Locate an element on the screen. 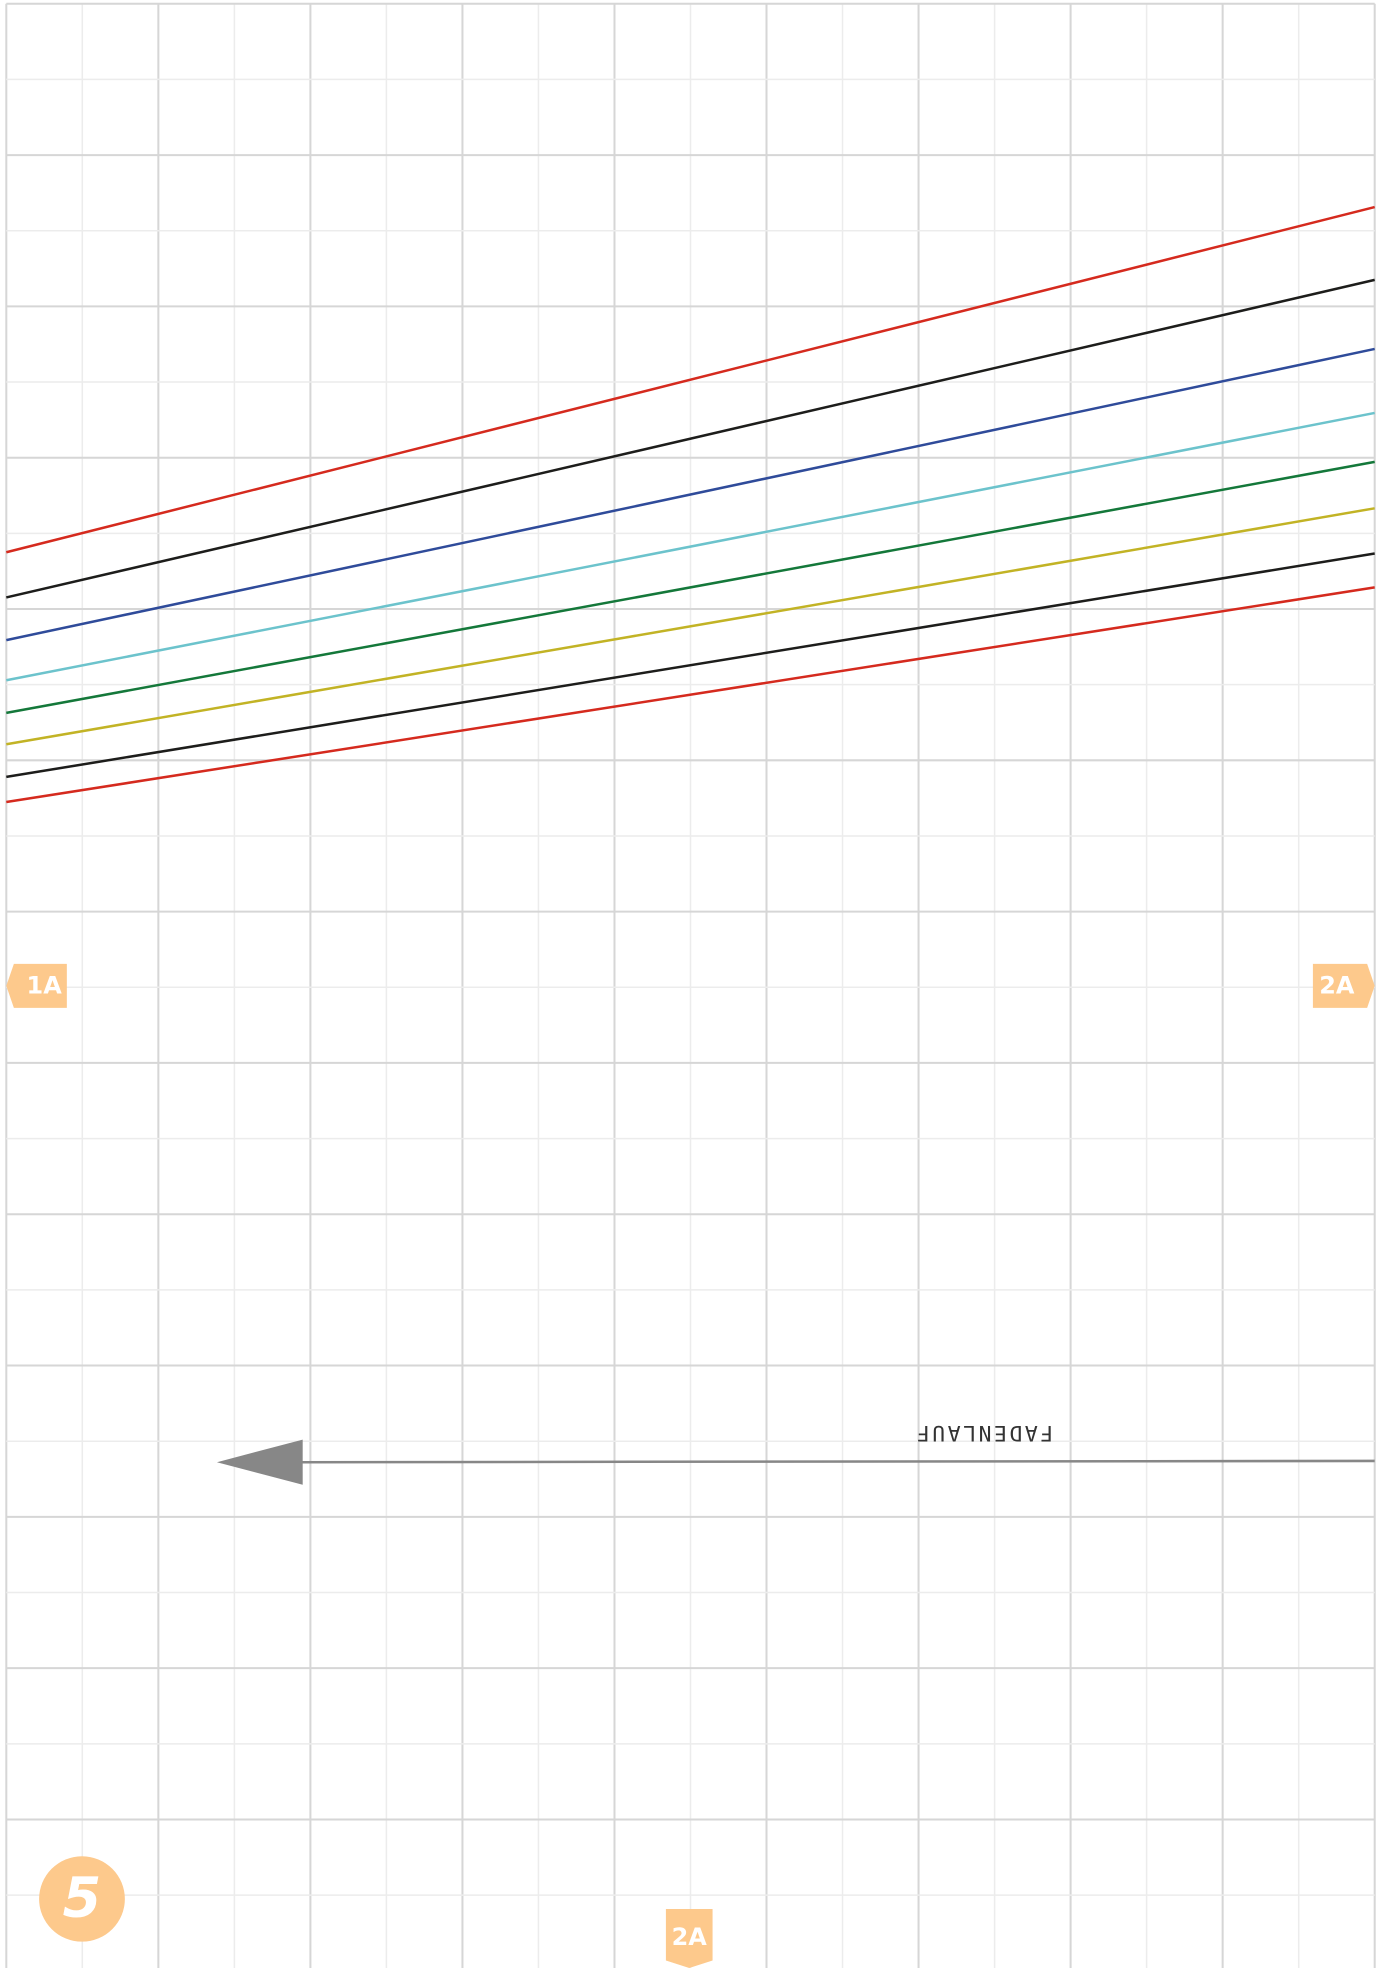 This screenshot has height=1968, width=1381. page-number-circle is located at coordinates (82, 1899).